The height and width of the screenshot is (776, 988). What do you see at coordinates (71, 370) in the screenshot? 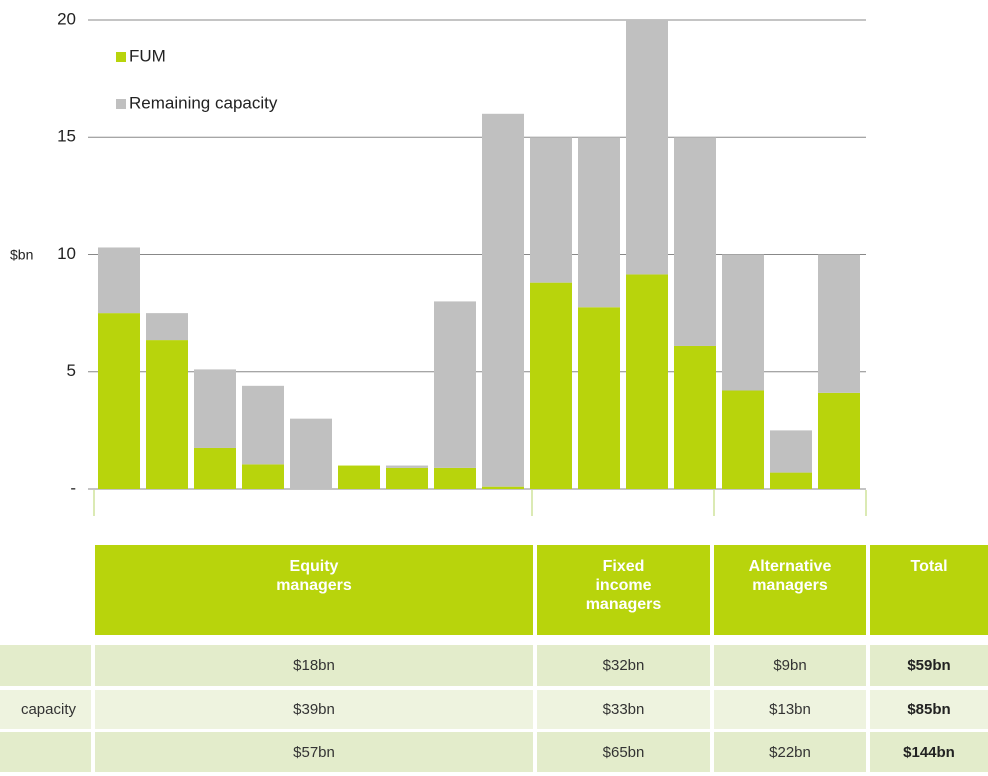
I see `y-tick-label: 5` at bounding box center [71, 370].